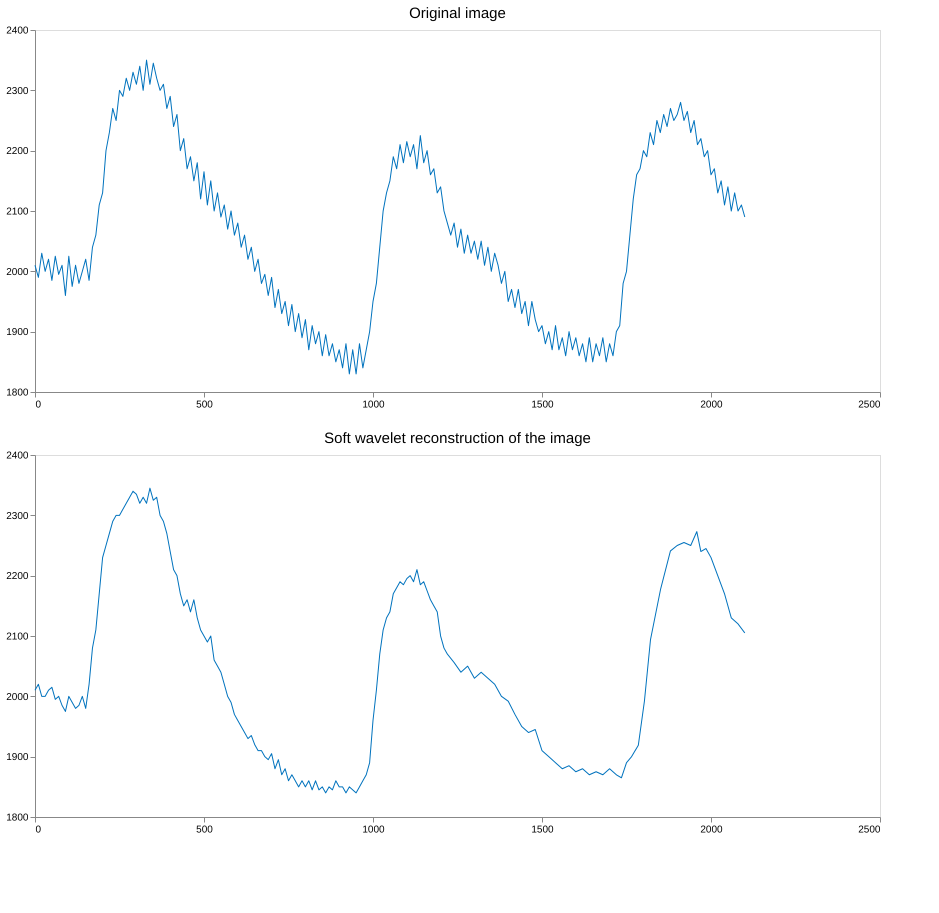 The image size is (939, 913). Describe the element at coordinates (457, 438) in the screenshot. I see `chart-title: Soft wavelet reconstruction of the image` at that location.